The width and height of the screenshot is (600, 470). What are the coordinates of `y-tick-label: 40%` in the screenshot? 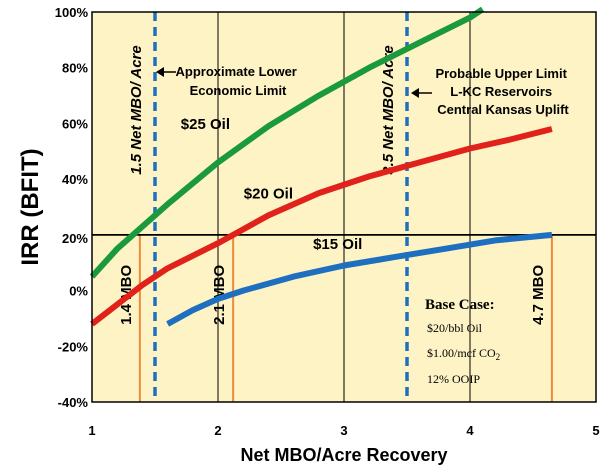 It's located at (75, 179).